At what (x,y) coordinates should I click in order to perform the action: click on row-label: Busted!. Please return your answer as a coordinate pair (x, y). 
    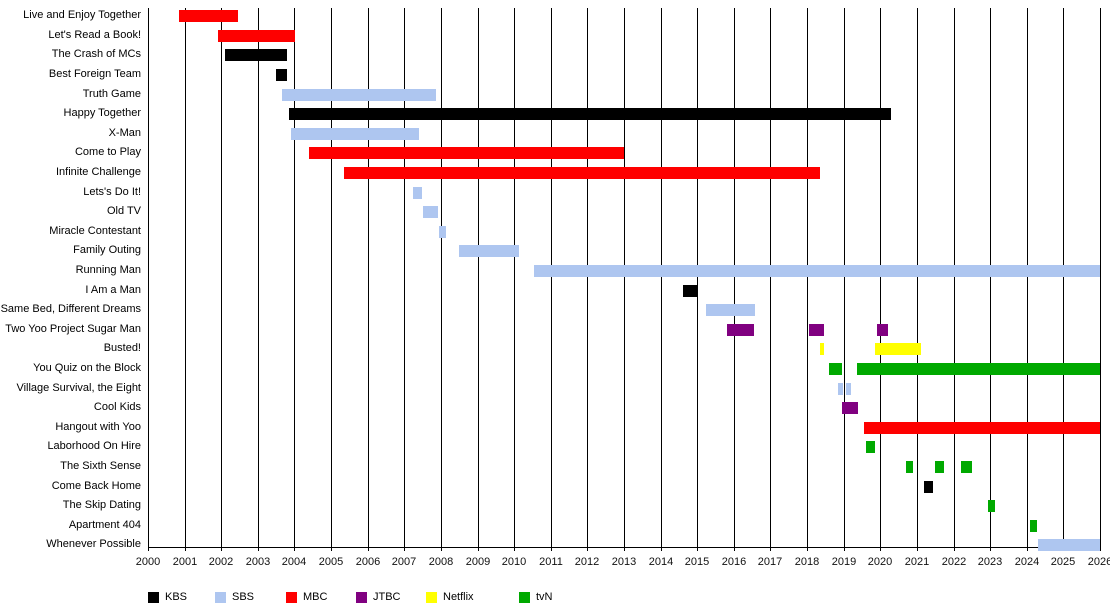
    Looking at the image, I should click on (122, 348).